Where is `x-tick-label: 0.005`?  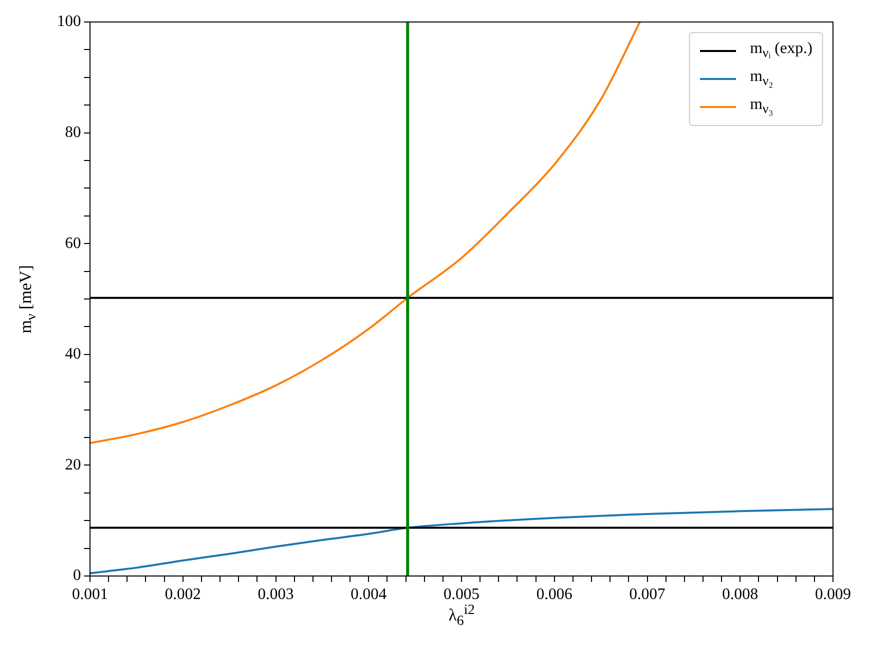 x-tick-label: 0.005 is located at coordinates (462, 594).